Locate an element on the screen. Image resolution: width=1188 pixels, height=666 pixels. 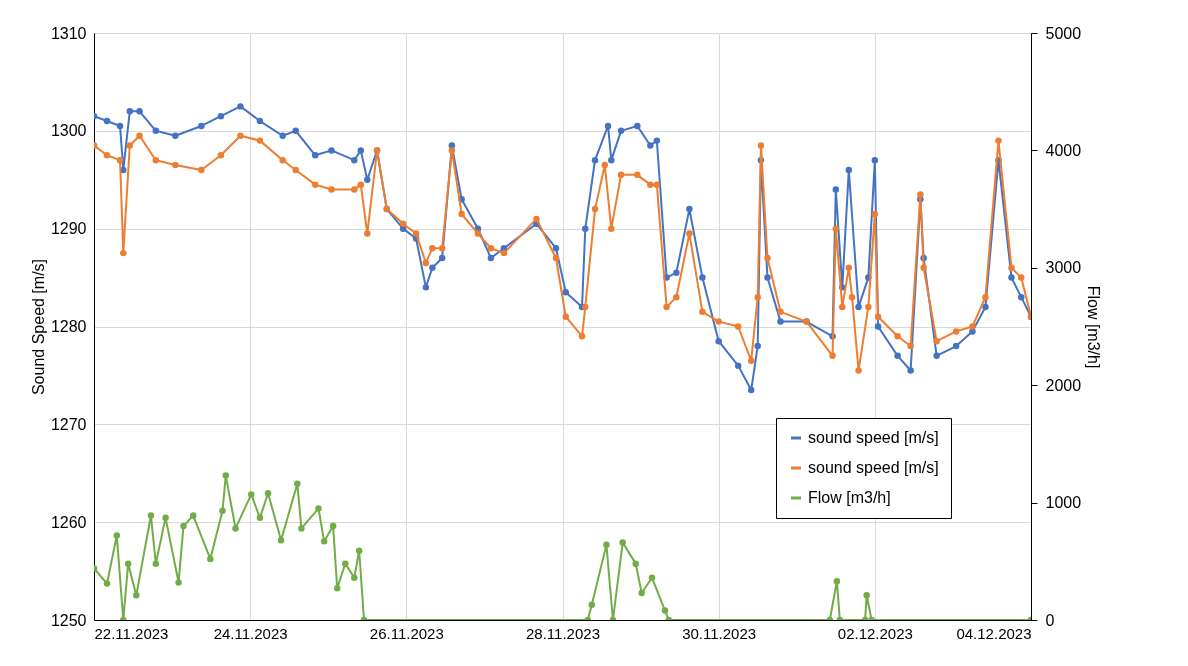
y-tick-label: 1300 is located at coordinates (68, 131).